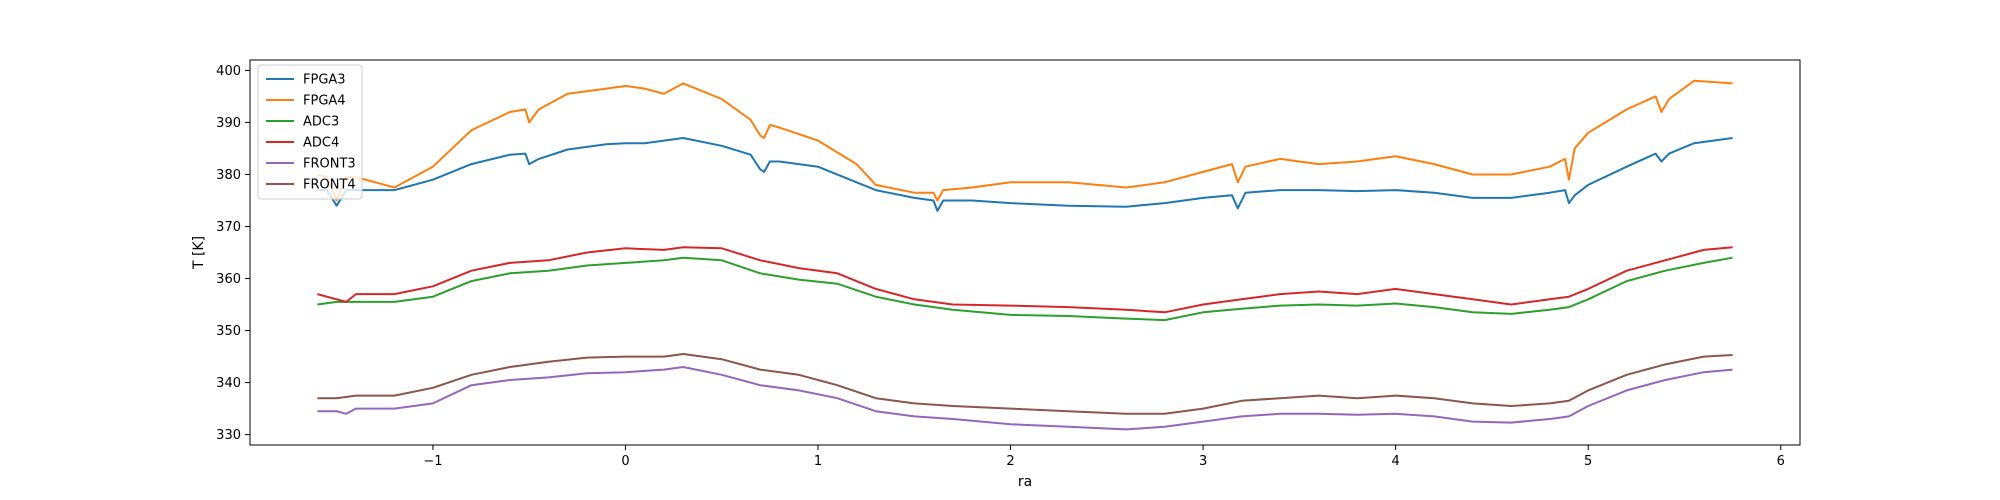 This screenshot has height=500, width=2000. What do you see at coordinates (228, 123) in the screenshot?
I see `y-tick-label: 390` at bounding box center [228, 123].